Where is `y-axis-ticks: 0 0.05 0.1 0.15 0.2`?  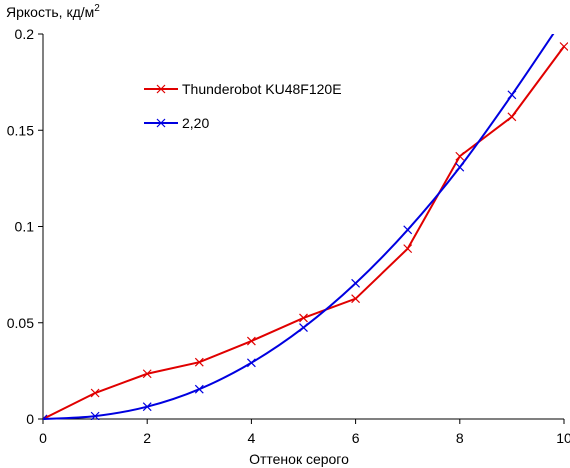
y-axis-ticks: 0 0.05 0.1 0.15 0.2 is located at coordinates (25, 226).